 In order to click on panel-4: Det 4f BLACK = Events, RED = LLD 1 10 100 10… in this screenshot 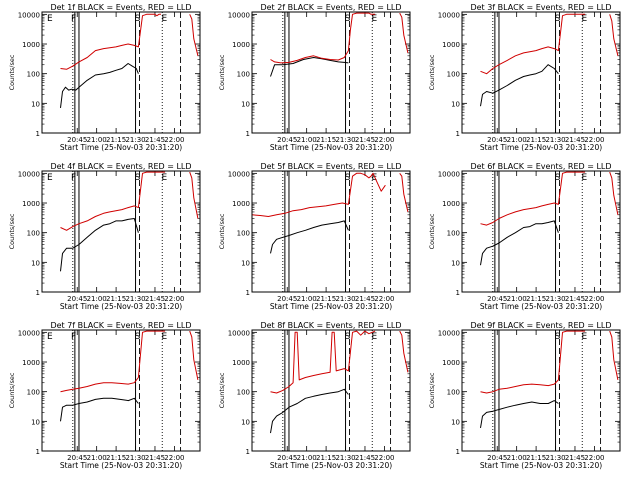, I will do `click(104, 236)`.